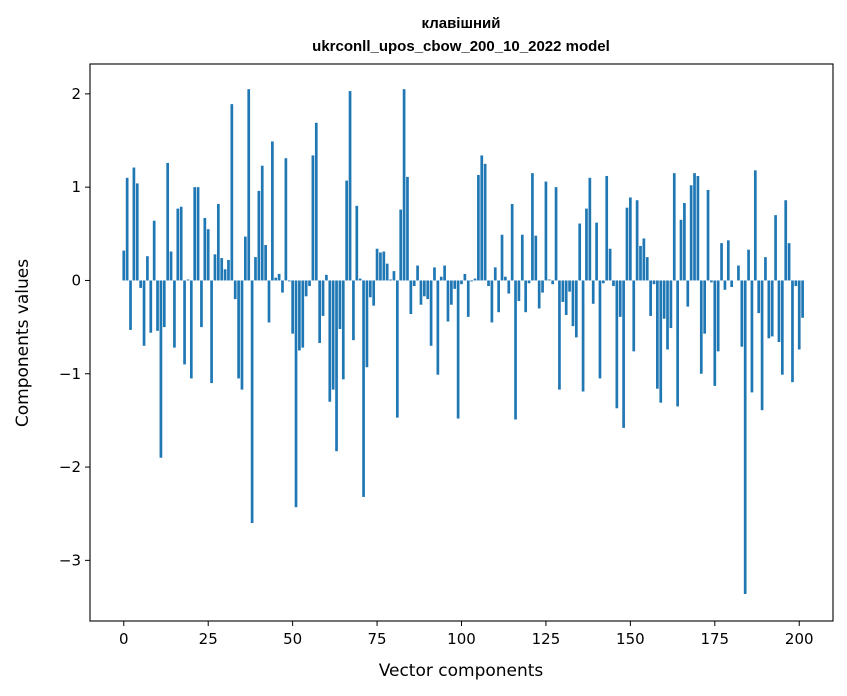  What do you see at coordinates (74, 327) in the screenshot?
I see `y-axis-ticks: −3 −2 −1 0 1 2` at bounding box center [74, 327].